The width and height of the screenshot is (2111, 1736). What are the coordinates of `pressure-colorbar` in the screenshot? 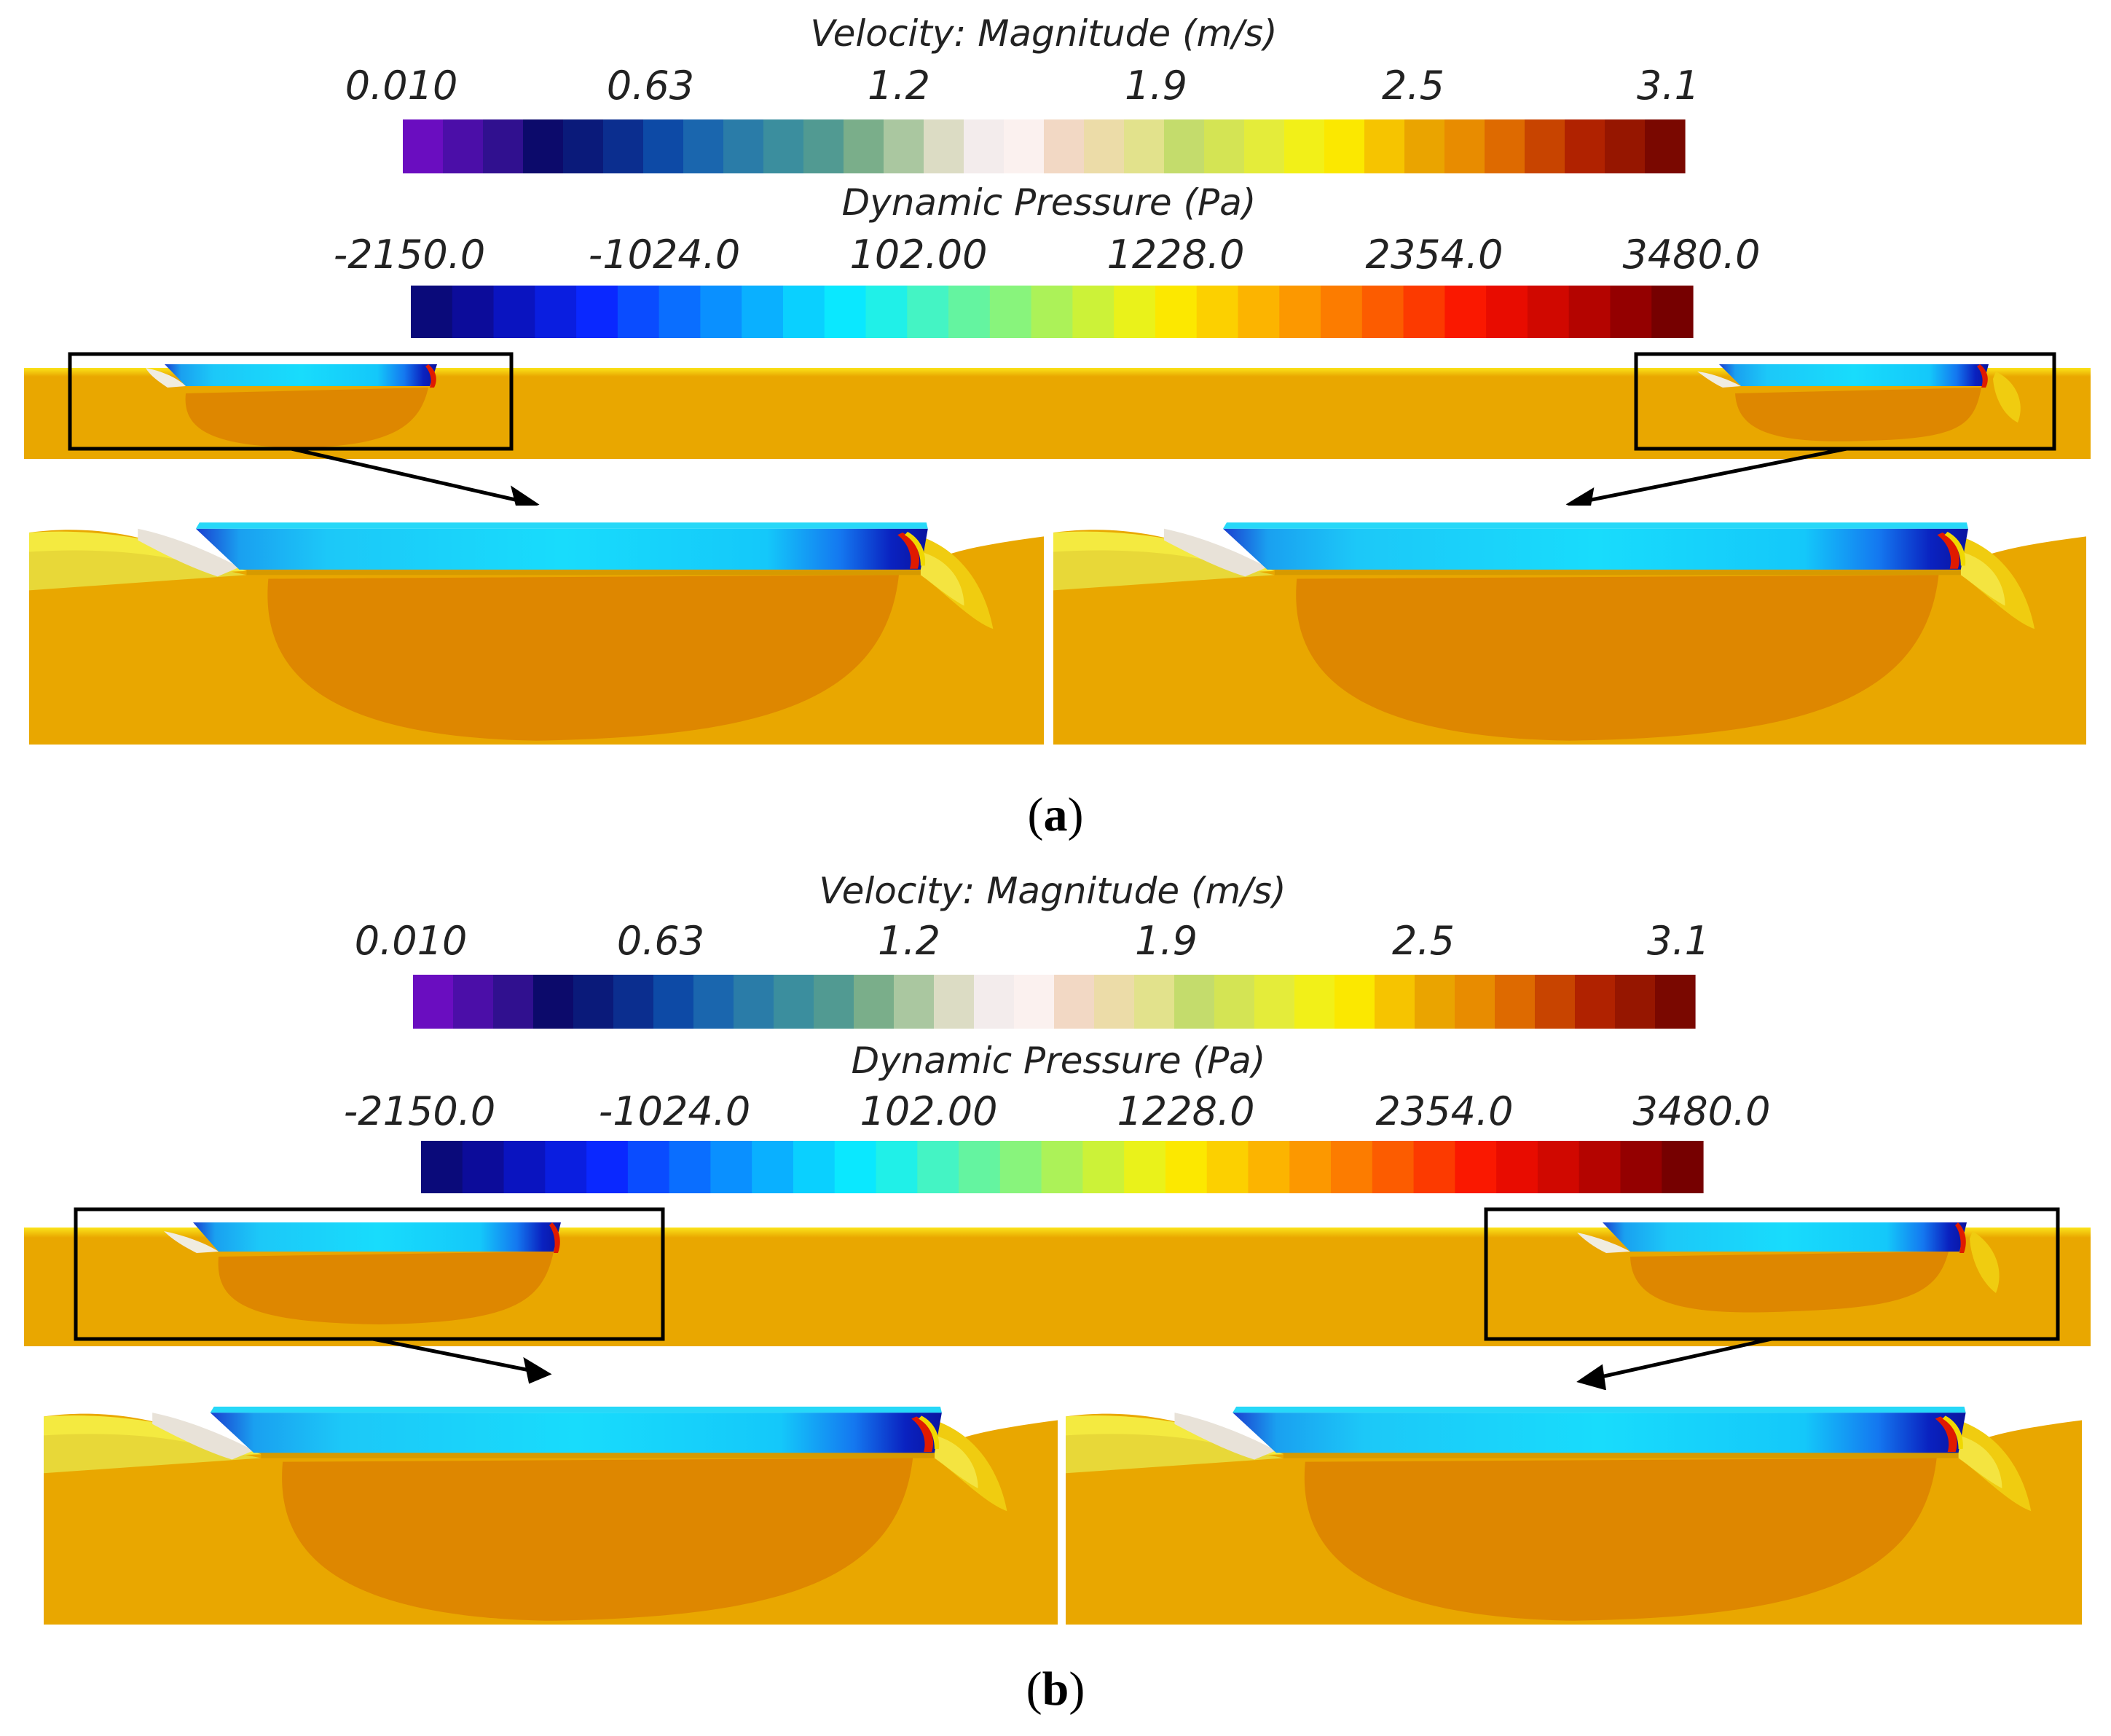 It's located at (1052, 312).